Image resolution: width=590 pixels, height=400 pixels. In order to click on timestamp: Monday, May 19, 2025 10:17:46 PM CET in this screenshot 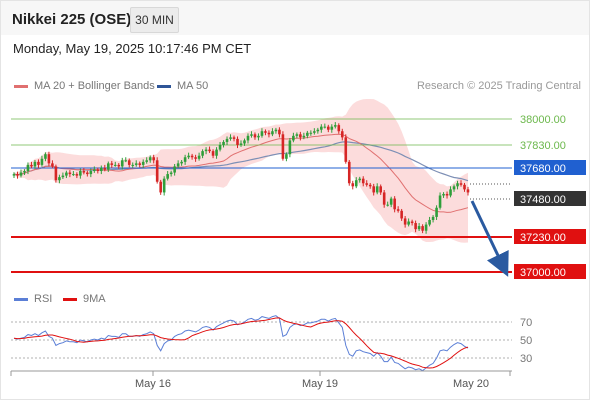, I will do `click(132, 48)`.